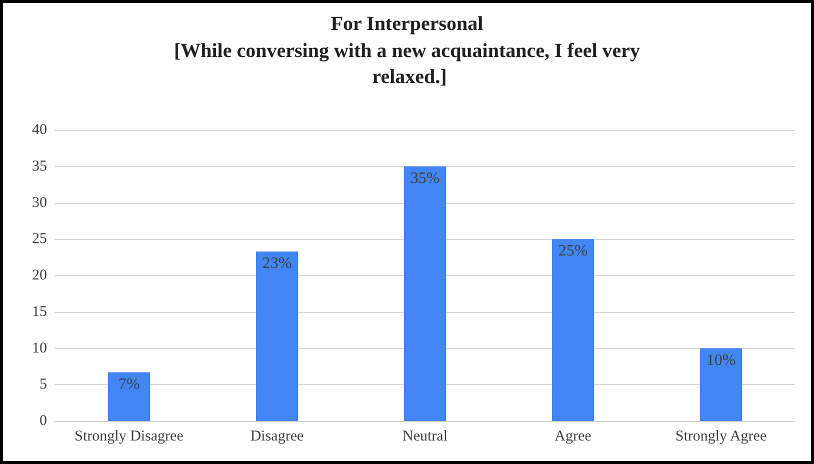 This screenshot has width=814, height=464. I want to click on chart-title: For Interpersonal, so click(407, 24).